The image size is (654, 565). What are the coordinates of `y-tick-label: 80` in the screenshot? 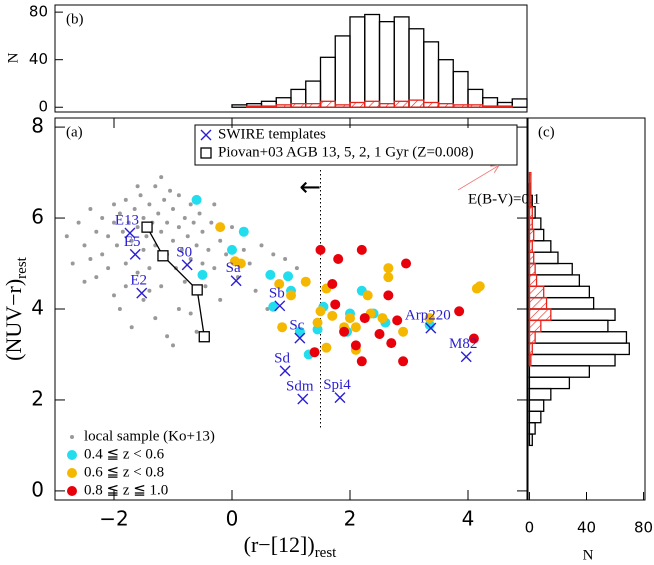 It's located at (38, 12).